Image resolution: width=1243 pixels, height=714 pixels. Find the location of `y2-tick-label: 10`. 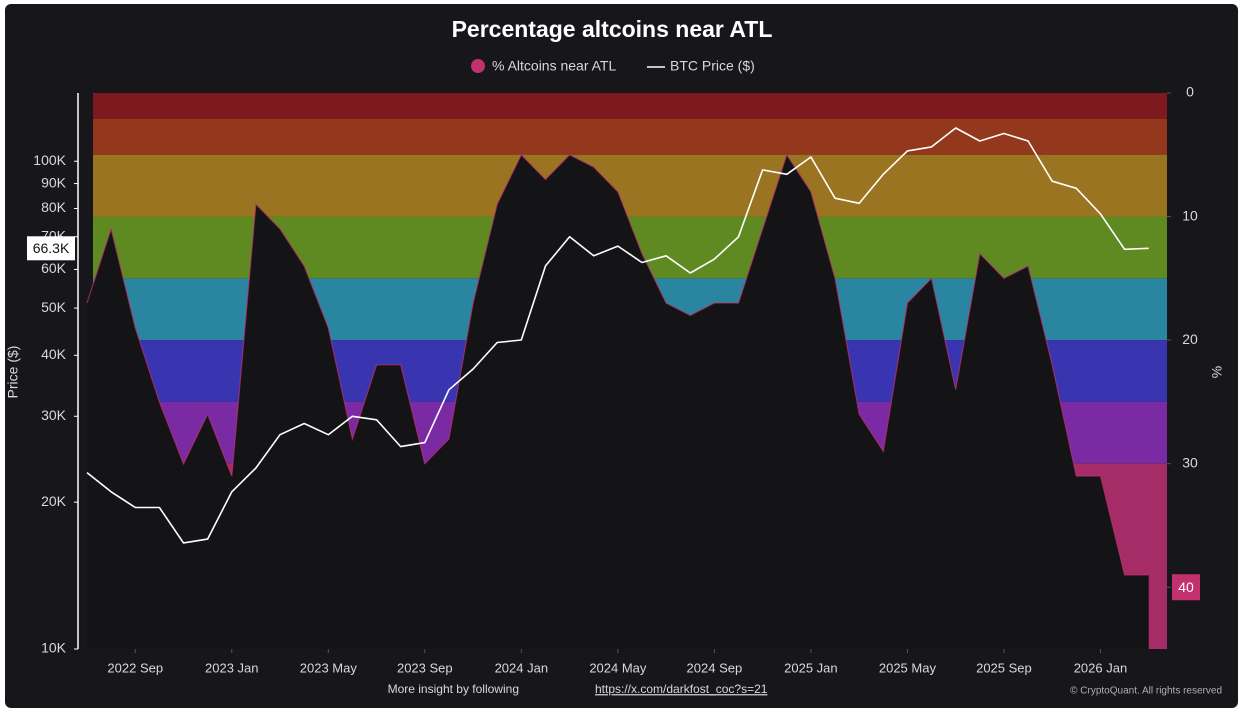

y2-tick-label: 10 is located at coordinates (1190, 215).